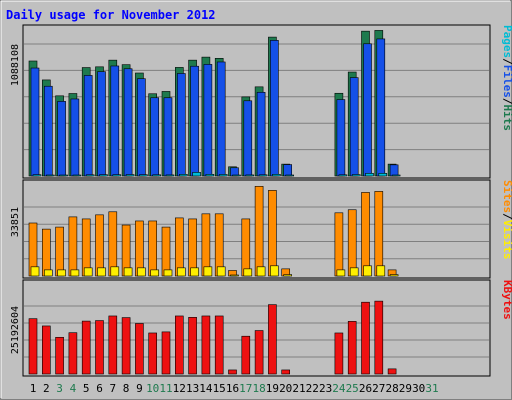  Describe the element at coordinates (298, 388) in the screenshot. I see `day-label: 21` at that location.